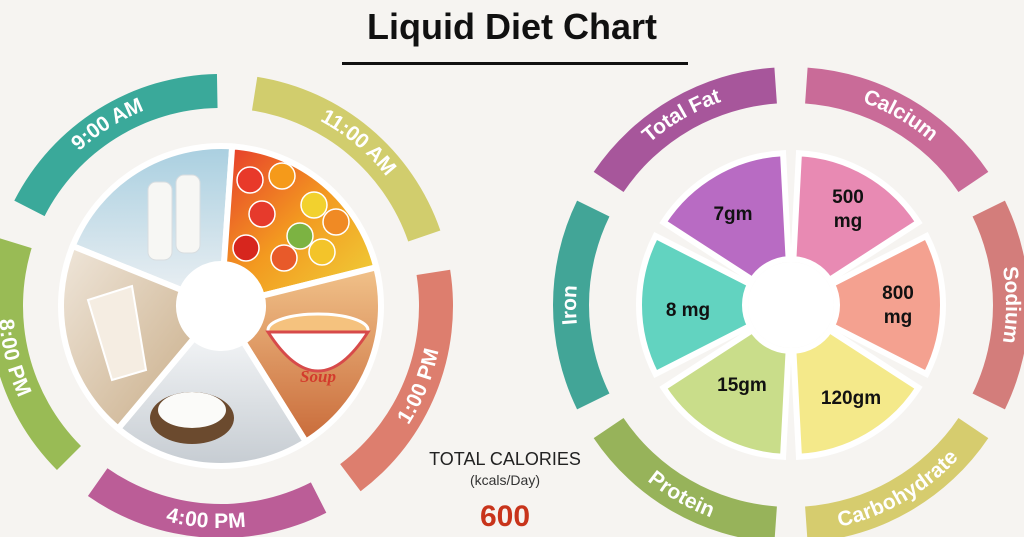  Describe the element at coordinates (207, 502) in the screenshot. I see `time-segment-4-00-pm` at that location.